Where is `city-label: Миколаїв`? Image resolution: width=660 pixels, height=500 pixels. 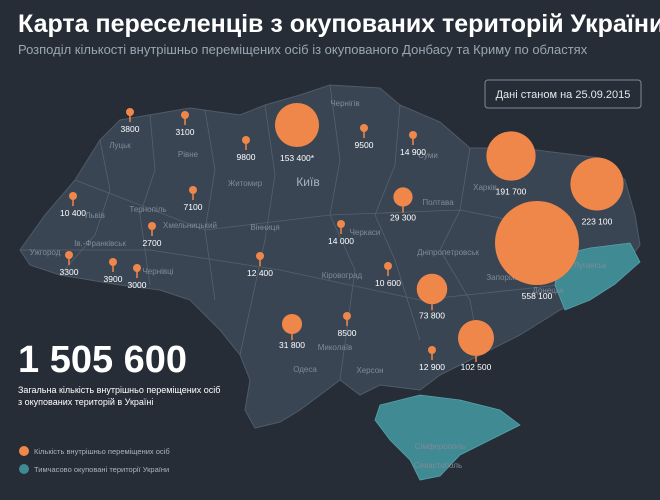
city-label: Миколаїв is located at coordinates (335, 347).